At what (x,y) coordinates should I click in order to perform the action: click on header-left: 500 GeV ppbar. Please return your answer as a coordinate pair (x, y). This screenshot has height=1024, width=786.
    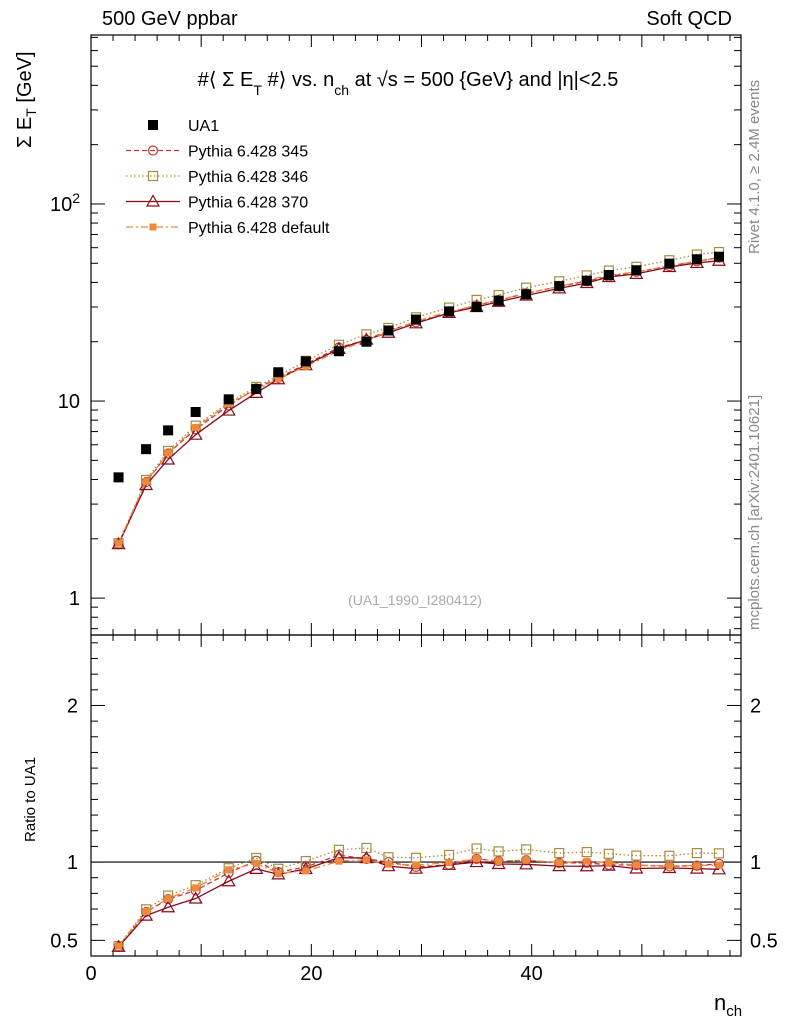
    Looking at the image, I should click on (170, 19).